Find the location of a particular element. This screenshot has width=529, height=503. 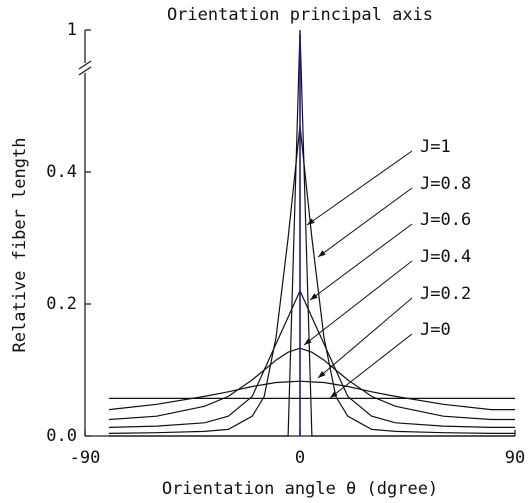

x-tick-label: 0 is located at coordinates (300, 458).